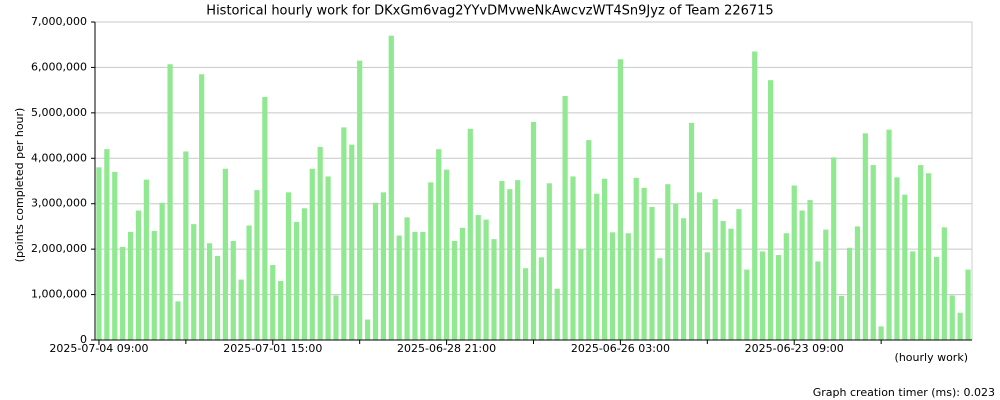  I want to click on y-tick-label: 0, so click(83, 339).